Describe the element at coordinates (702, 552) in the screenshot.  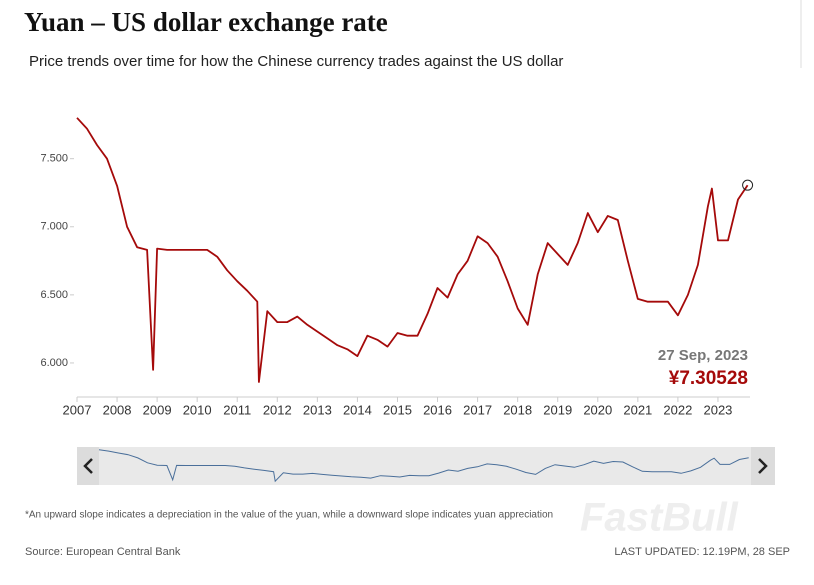
I see `updated: LAST UPDATED: 12.19PM, 28 SEP` at that location.